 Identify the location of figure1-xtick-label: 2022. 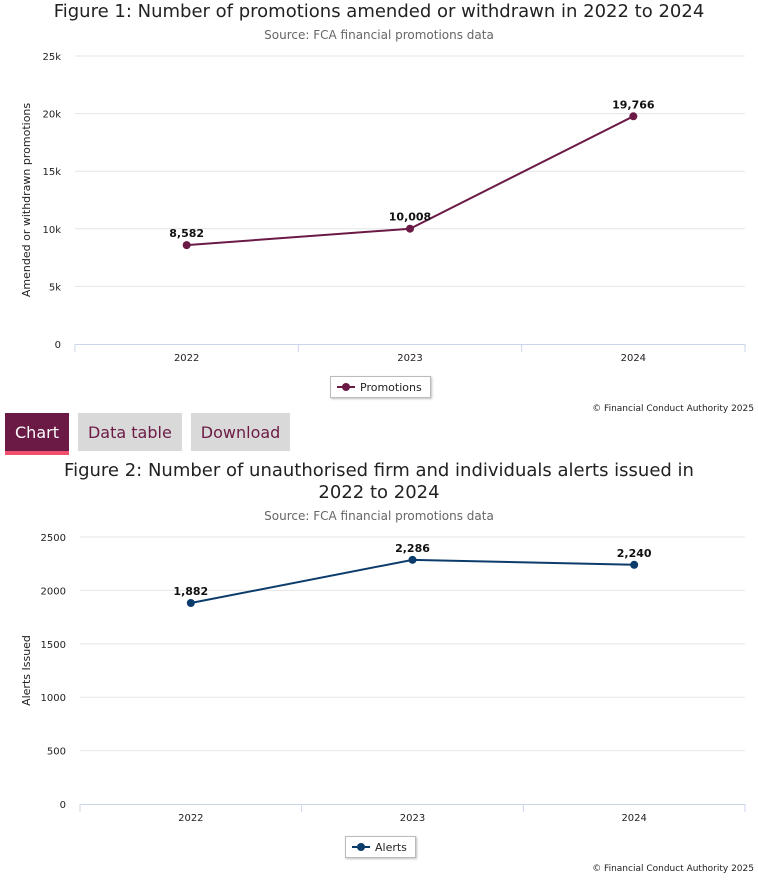
(186, 358).